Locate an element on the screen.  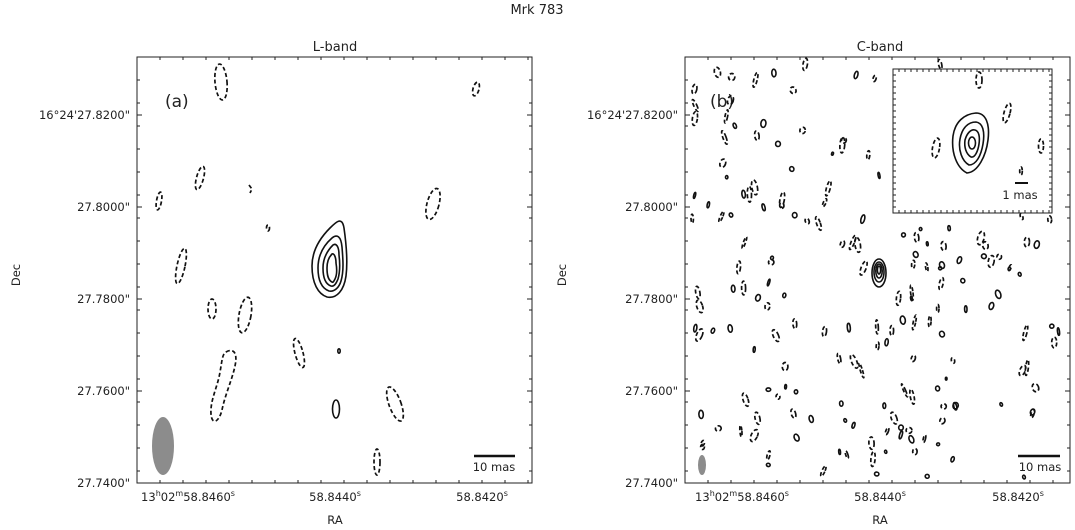
x-tick-label: 58.8420s is located at coordinates (482, 496).